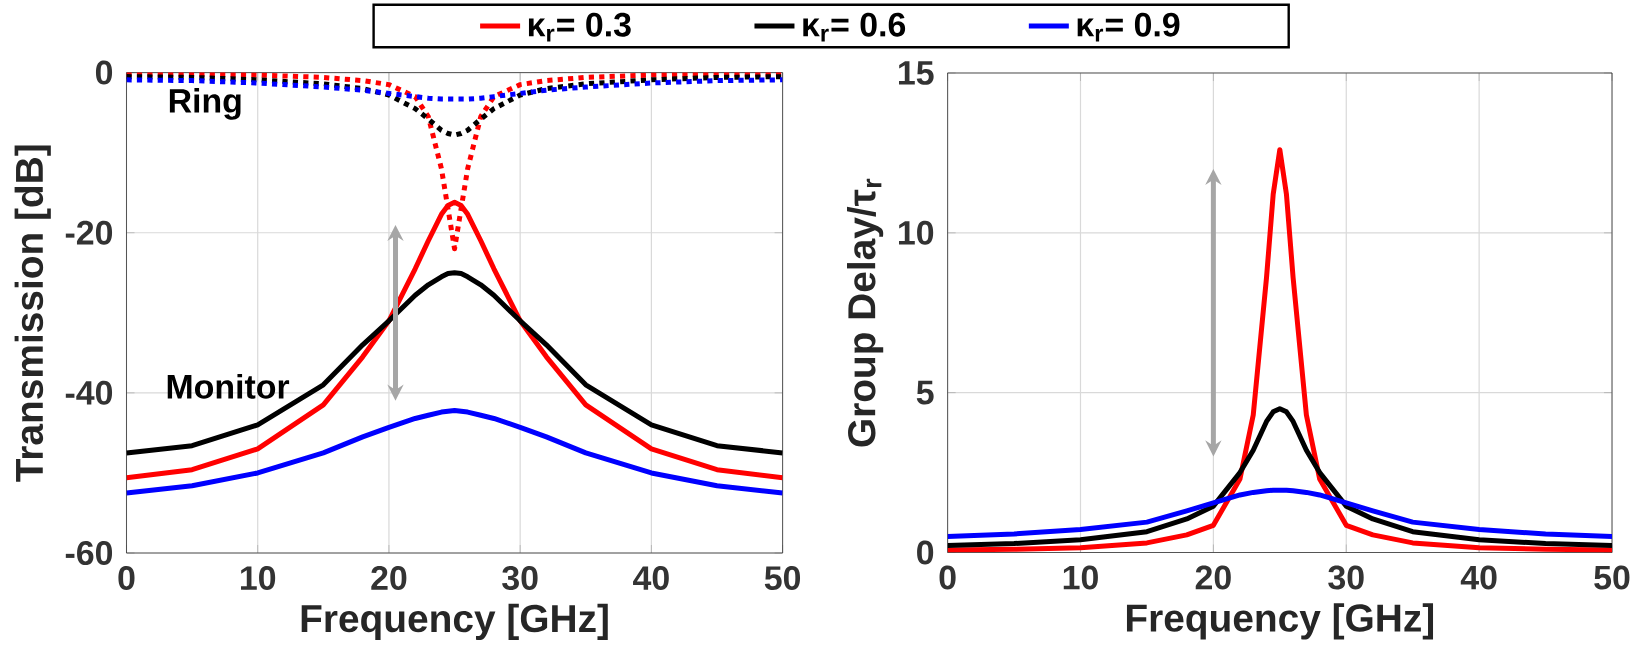  What do you see at coordinates (228, 386) in the screenshot?
I see `annotation: Monitor` at bounding box center [228, 386].